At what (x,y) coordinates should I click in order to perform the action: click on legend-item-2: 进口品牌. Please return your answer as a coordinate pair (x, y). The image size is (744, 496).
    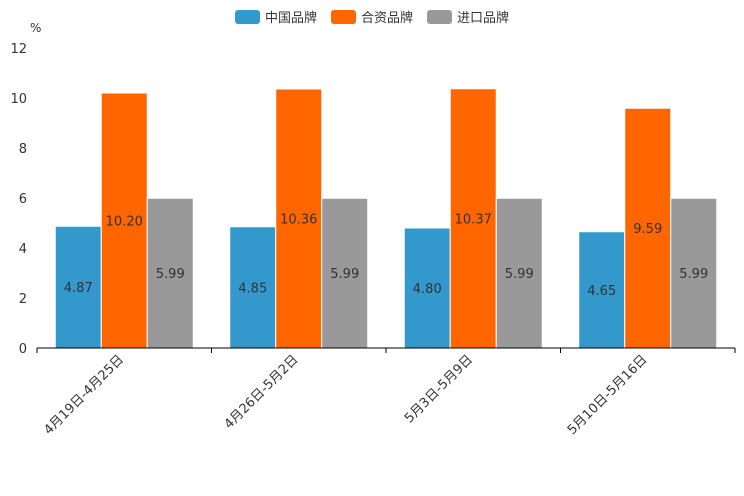
    Looking at the image, I should click on (468, 16).